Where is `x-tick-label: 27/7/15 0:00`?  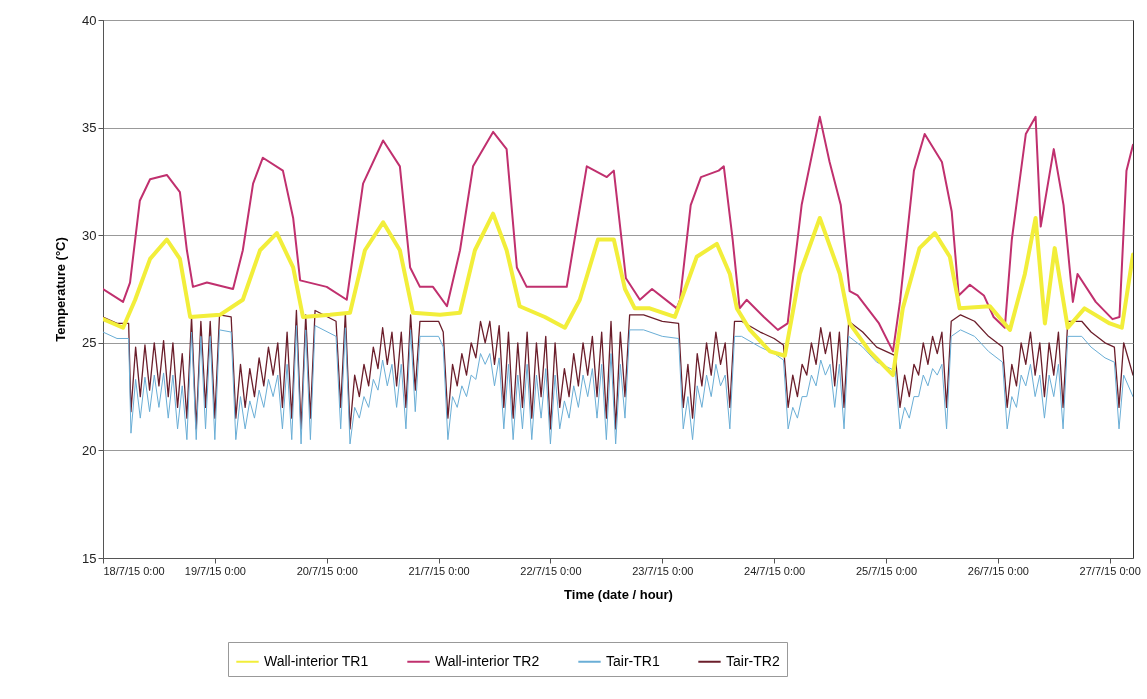
x-tick-label: 27/7/15 0:00 is located at coordinates (1110, 570).